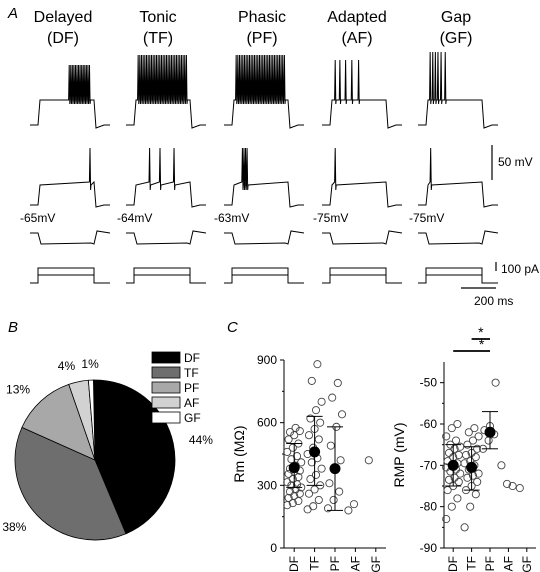  Describe the element at coordinates (70, 177) in the screenshot. I see `trace-threshold-step` at that location.